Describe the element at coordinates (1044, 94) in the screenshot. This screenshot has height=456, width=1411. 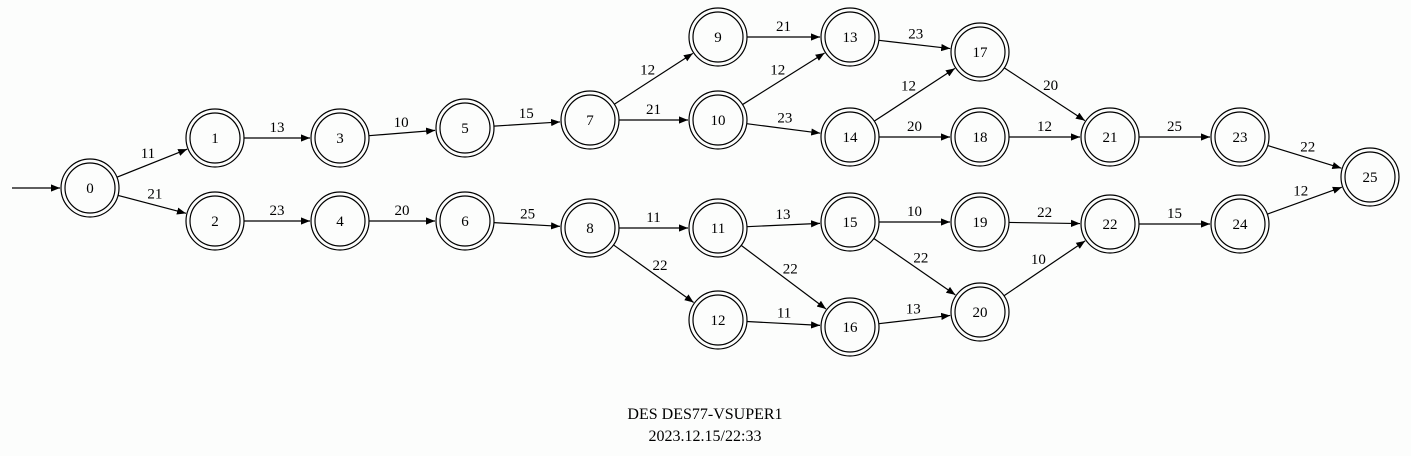
I see `transition-17-to-21: 20` at that location.